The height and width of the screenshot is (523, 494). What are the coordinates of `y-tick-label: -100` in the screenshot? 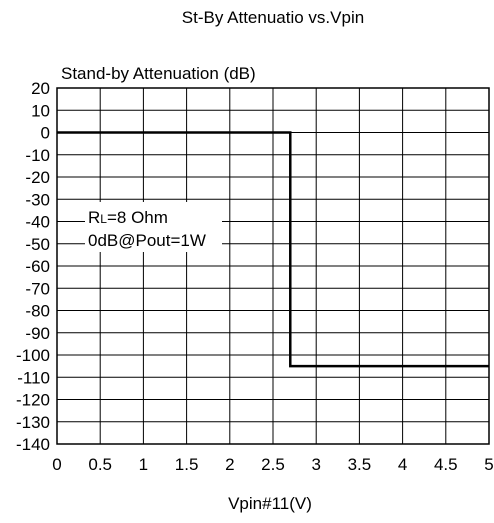 It's located at (33, 355).